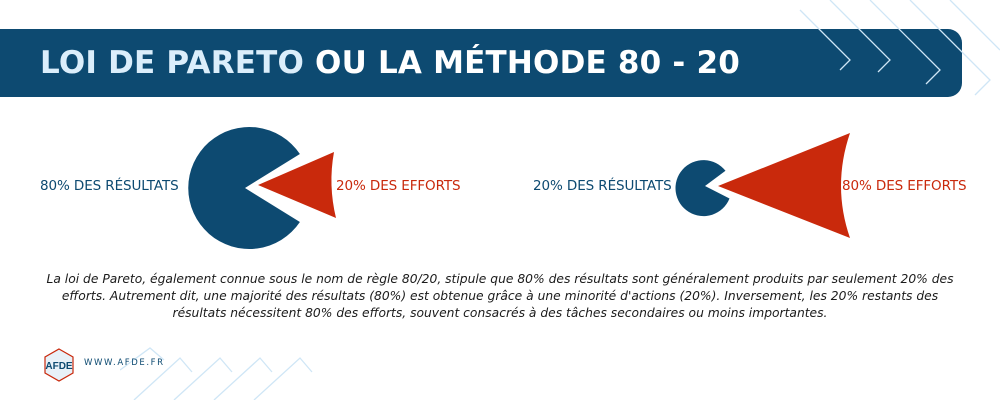 This screenshot has height=400, width=1000. I want to click on right-effort-wedge, so click(784, 185).